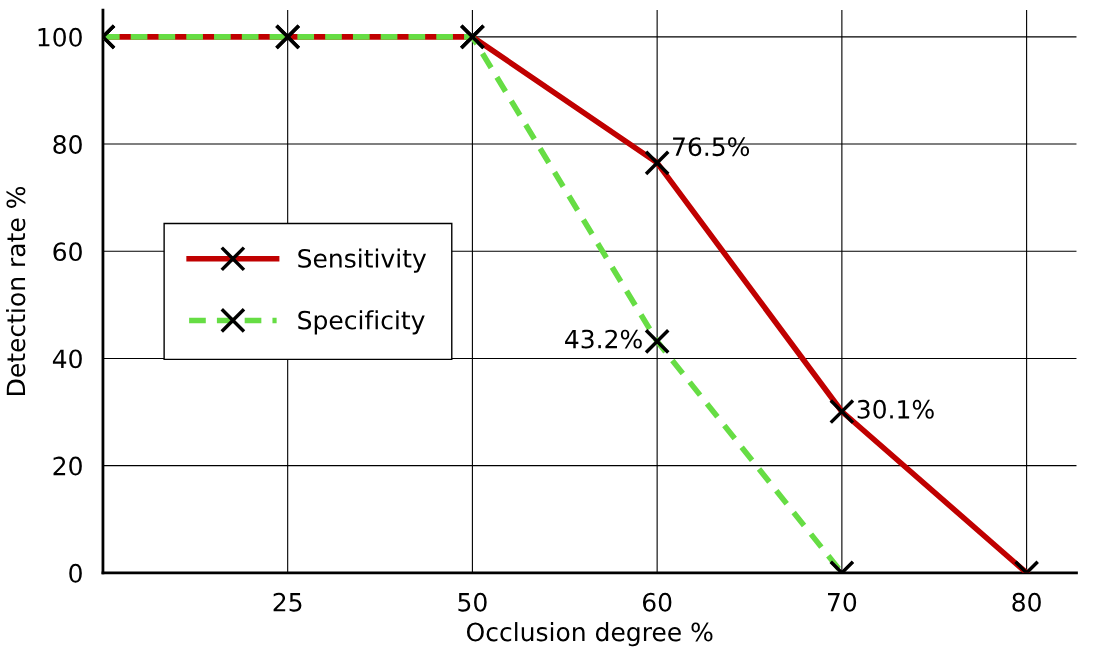 The width and height of the screenshot is (1119, 670). I want to click on data-label: 43.2%, so click(603, 339).